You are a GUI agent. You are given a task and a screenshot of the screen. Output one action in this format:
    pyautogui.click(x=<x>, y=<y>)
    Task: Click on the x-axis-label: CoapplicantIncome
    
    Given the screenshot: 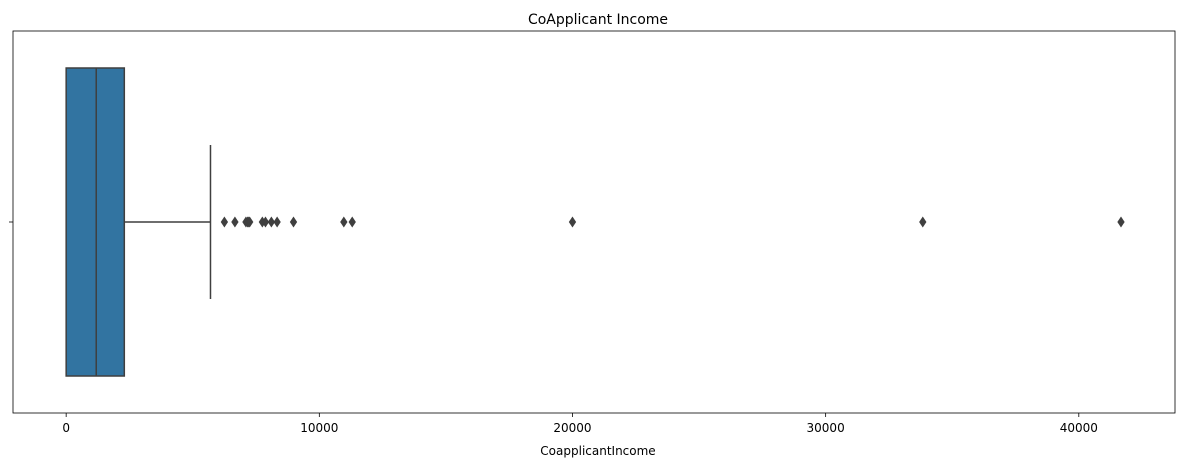 What is the action you would take?
    pyautogui.click(x=597, y=451)
    